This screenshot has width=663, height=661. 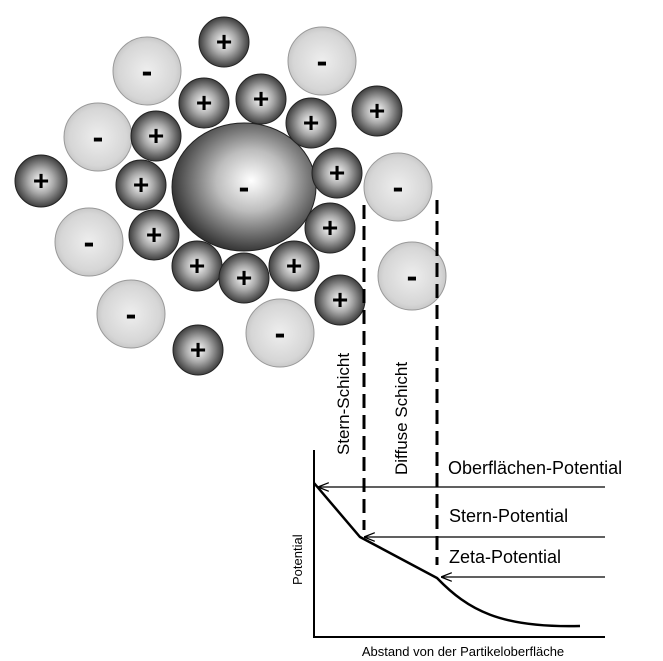 What do you see at coordinates (508, 516) in the screenshot?
I see `stern-potential-label: Stern-Potential` at bounding box center [508, 516].